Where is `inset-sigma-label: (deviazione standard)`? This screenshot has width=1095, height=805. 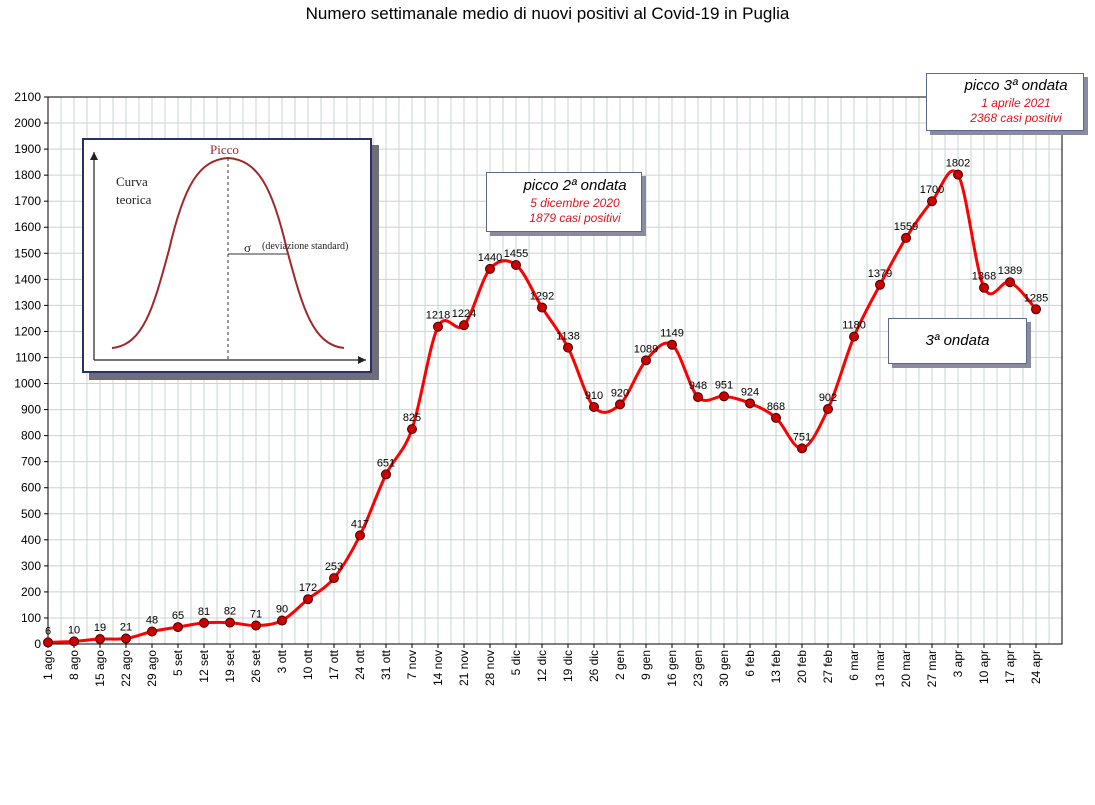 inset-sigma-label: (deviazione standard) is located at coordinates (305, 246).